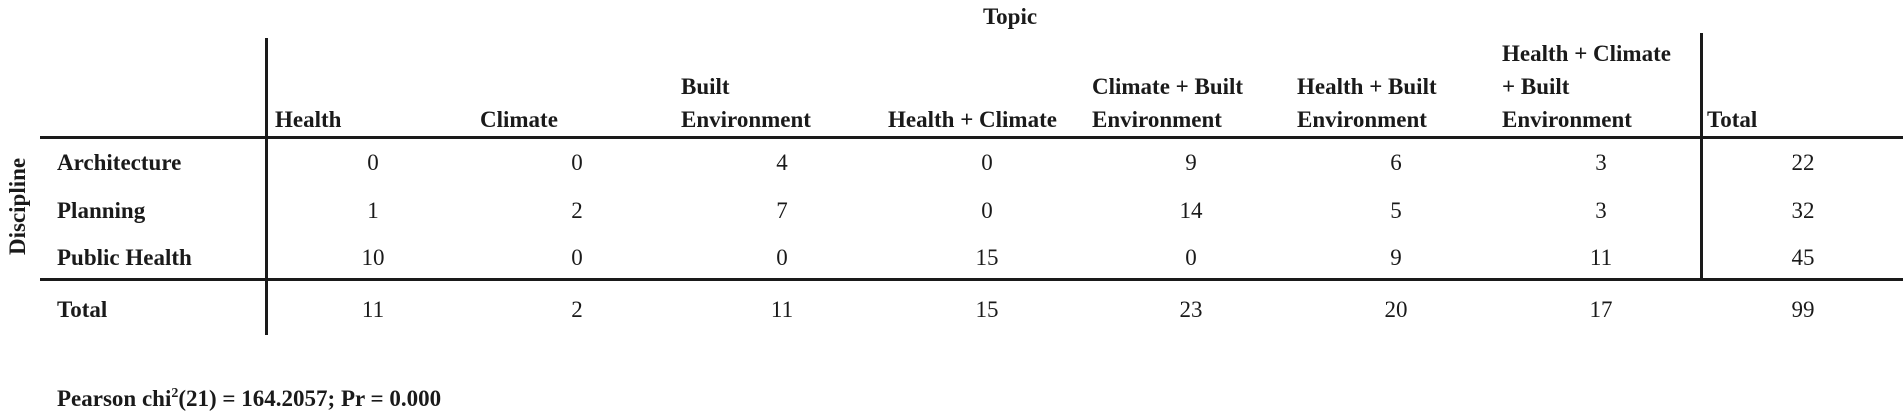 The height and width of the screenshot is (413, 1904). What do you see at coordinates (1803, 257) in the screenshot?
I see `table-cell: 45` at bounding box center [1803, 257].